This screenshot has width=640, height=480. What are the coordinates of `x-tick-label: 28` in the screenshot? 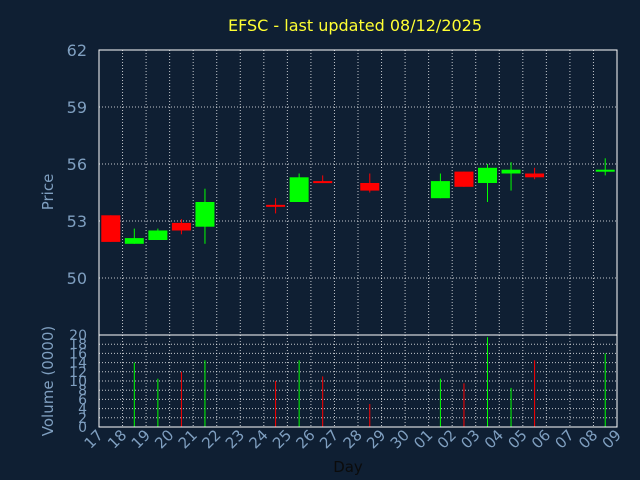 It's located at (353, 439).